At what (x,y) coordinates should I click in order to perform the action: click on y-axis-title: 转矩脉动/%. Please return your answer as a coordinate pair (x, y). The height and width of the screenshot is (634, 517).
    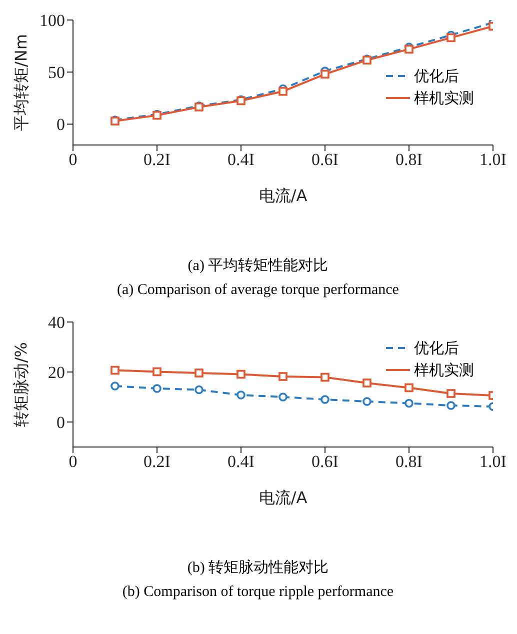
    Looking at the image, I should click on (21, 384).